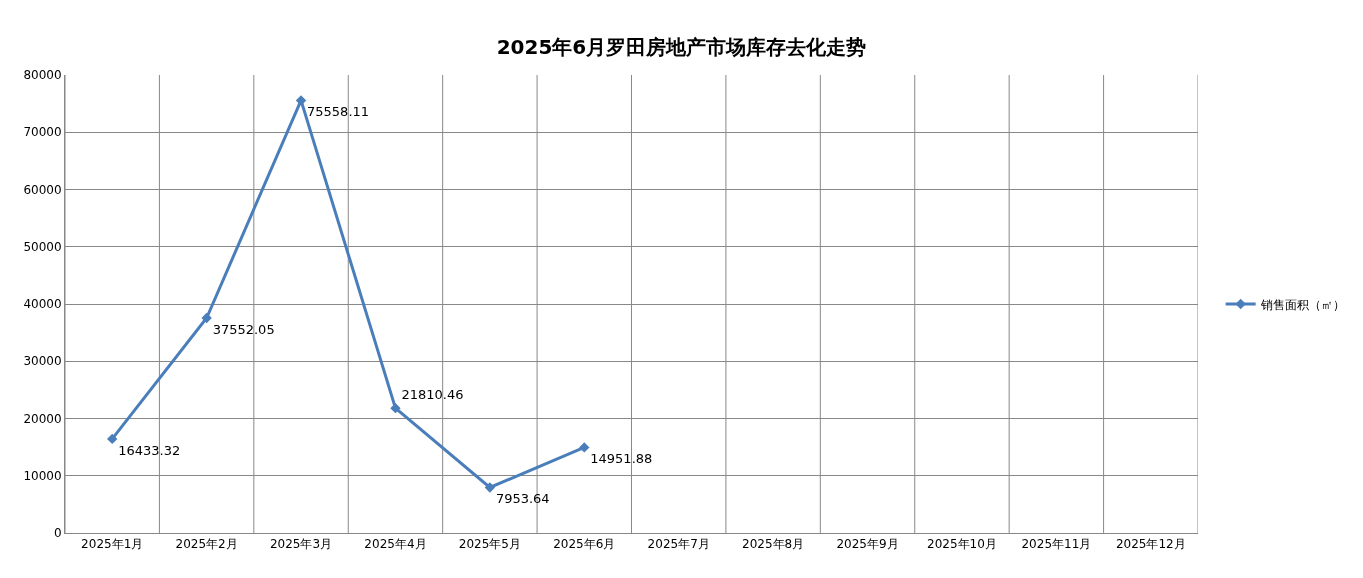 This screenshot has width=1363, height=578. What do you see at coordinates (42, 304) in the screenshot?
I see `y-tick-label: 40000` at bounding box center [42, 304].